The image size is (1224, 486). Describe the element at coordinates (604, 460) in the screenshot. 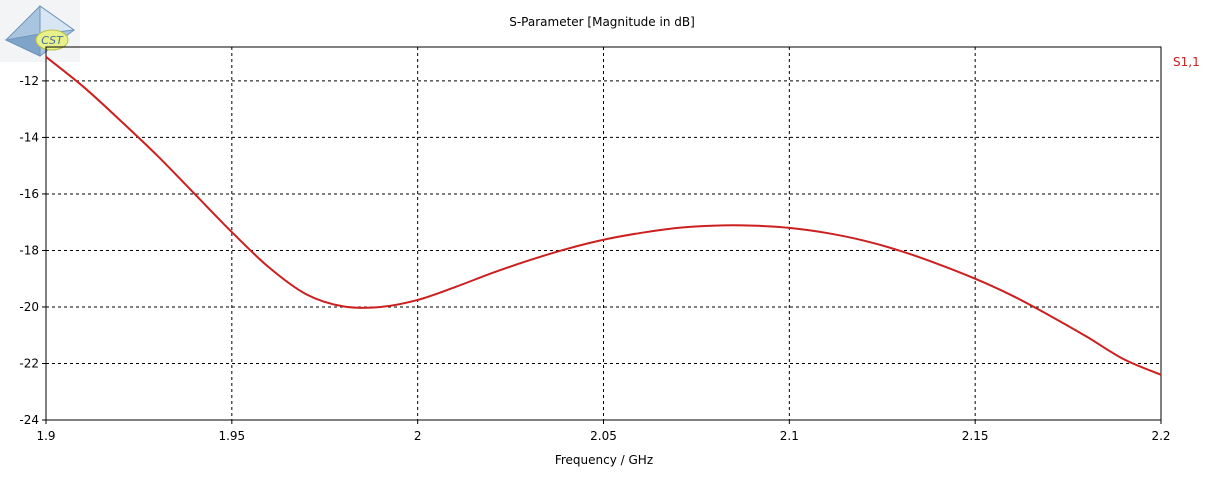

I see `x-axis-label: Frequency / GHz` at that location.